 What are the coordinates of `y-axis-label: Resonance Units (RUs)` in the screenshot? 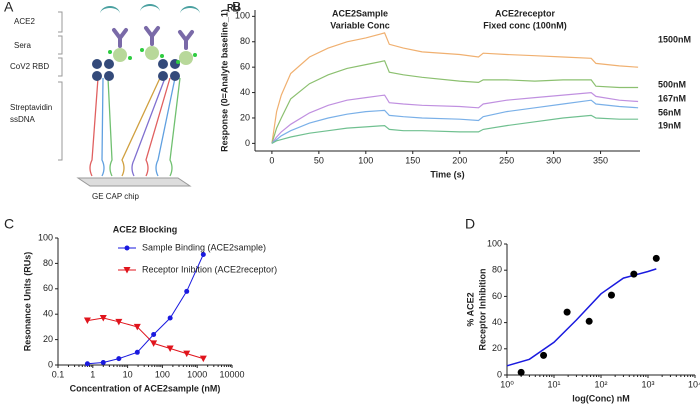 It's located at (27, 302).